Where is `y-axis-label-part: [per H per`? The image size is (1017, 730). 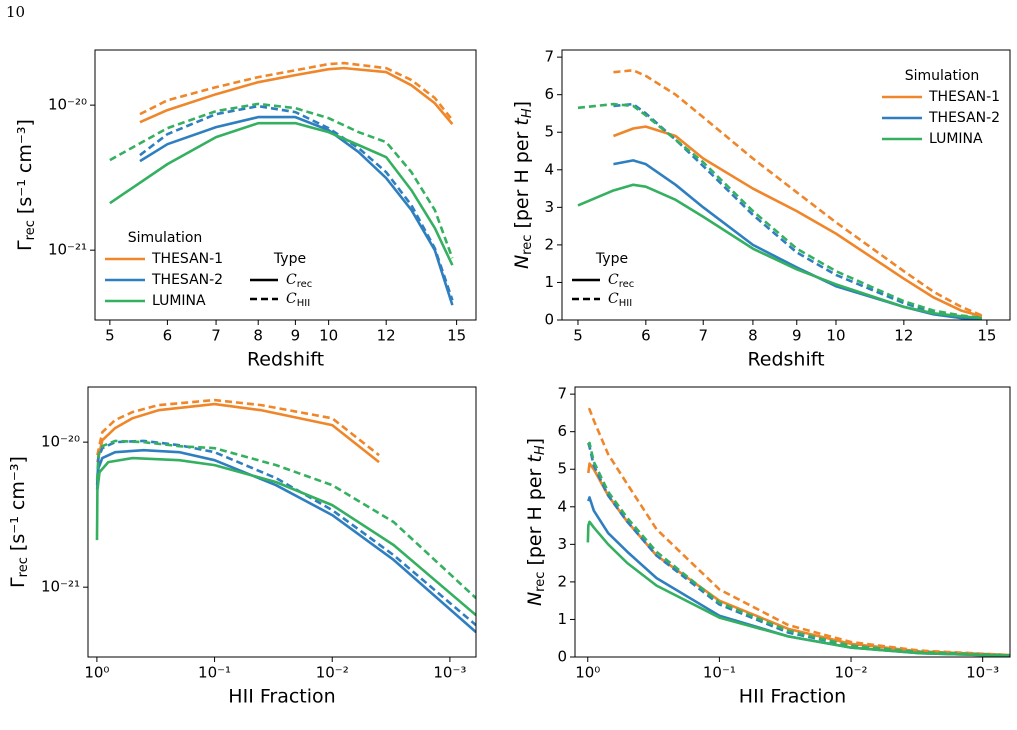 y-axis-label-part: [per H per is located at coordinates (522, 180).